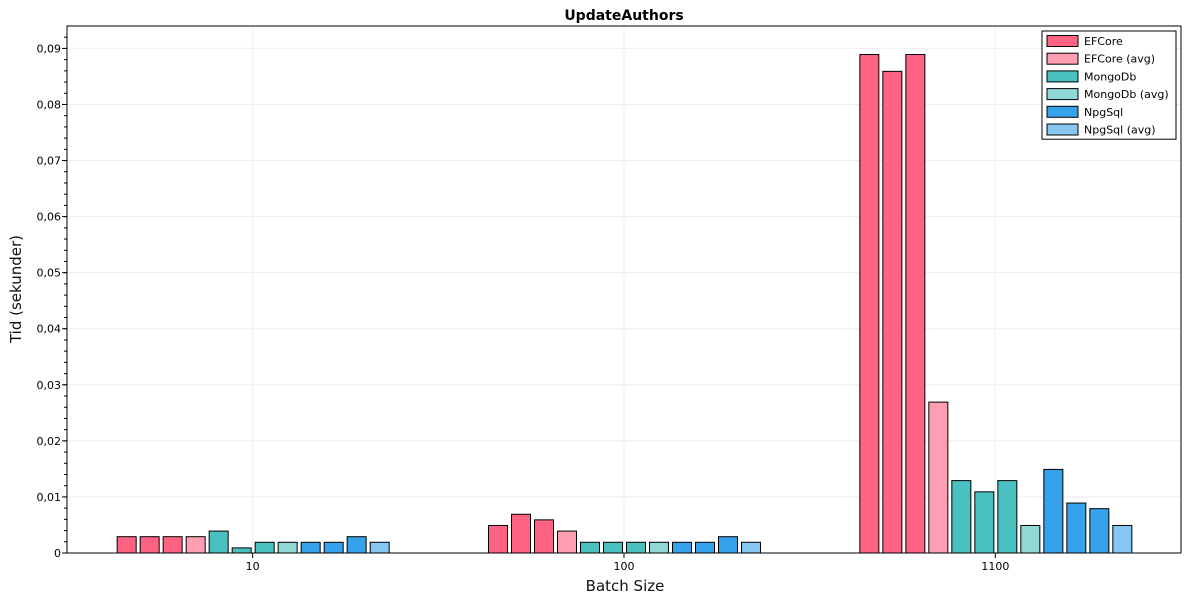  I want to click on legend-box, so click(1109, 85).